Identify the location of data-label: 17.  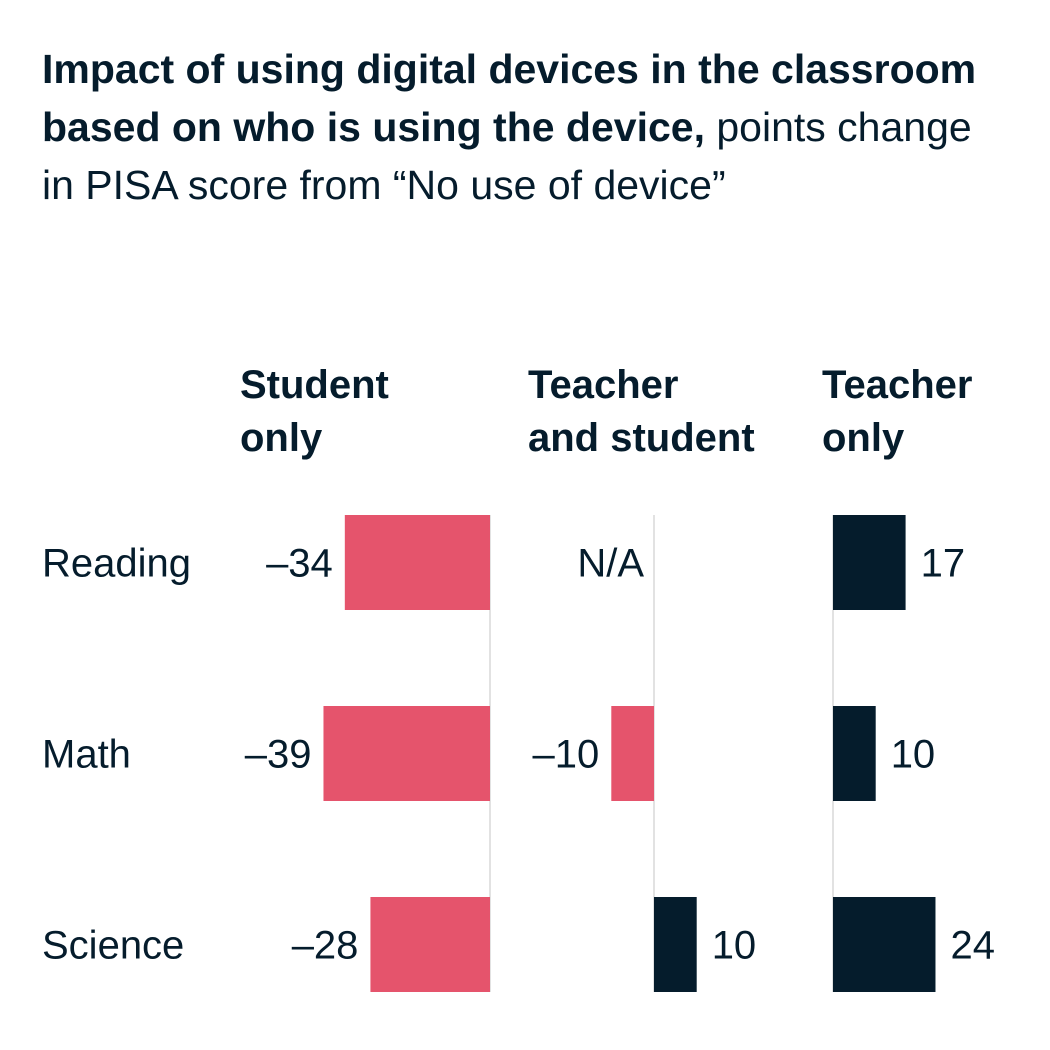
(943, 564).